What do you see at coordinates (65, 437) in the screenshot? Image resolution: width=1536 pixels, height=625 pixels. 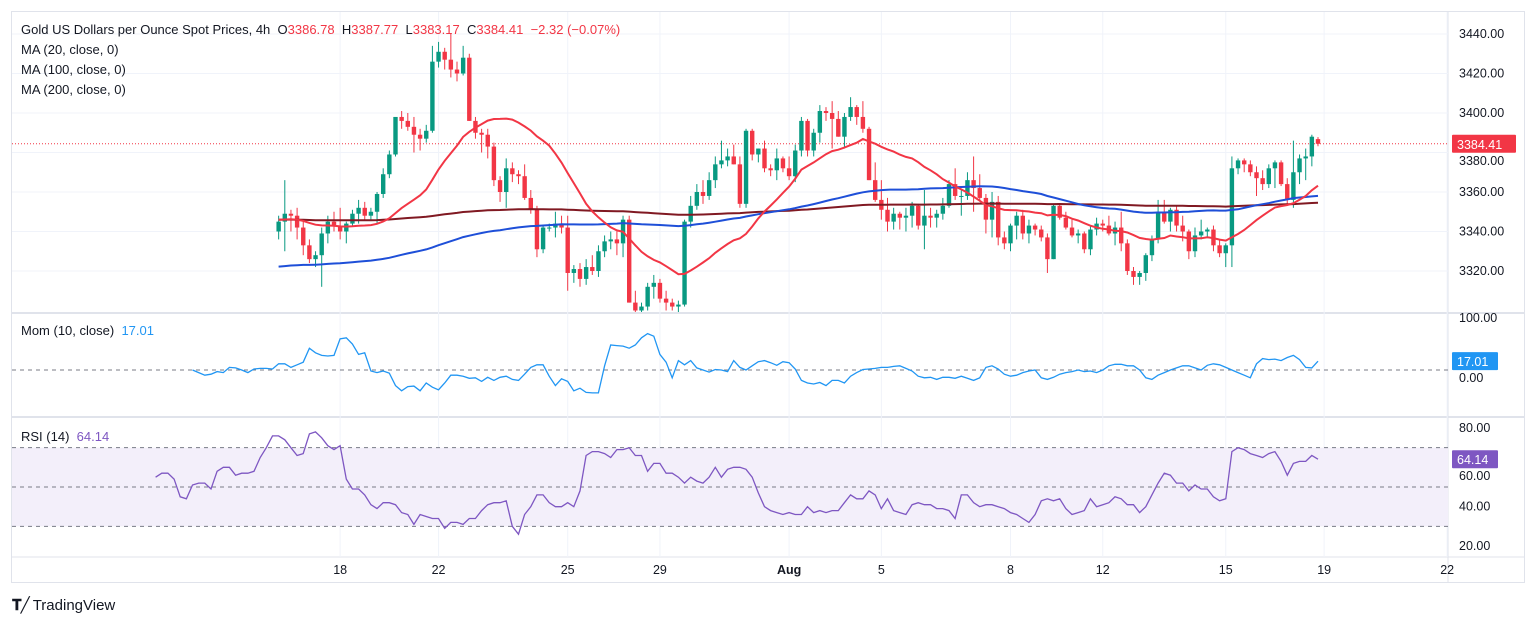 I see `rsi-legend: RSI (14) 64.14` at bounding box center [65, 437].